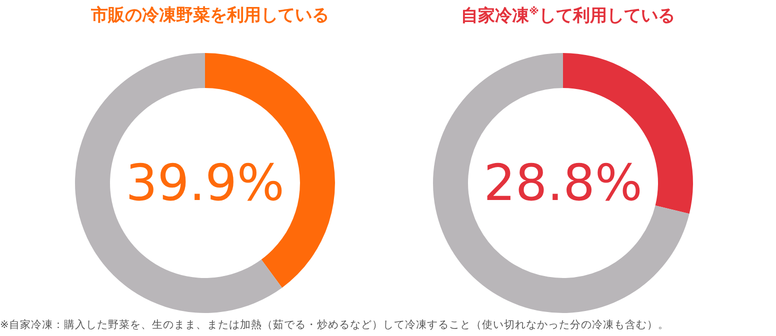 This screenshot has width=776, height=336. What do you see at coordinates (335, 325) in the screenshot?
I see `text: ※自家冷凍：購入した野菜を、生のまま、または加熱（茹でる・炒めるなど）して冷凍すること（使い切れなかった分の冷凍も含む）。` at bounding box center [335, 325].